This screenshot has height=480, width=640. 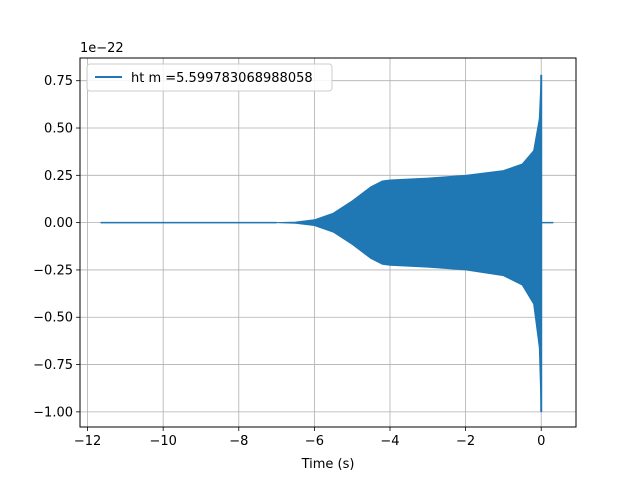 What do you see at coordinates (162, 441) in the screenshot?
I see `x-tick-label: −10` at bounding box center [162, 441].